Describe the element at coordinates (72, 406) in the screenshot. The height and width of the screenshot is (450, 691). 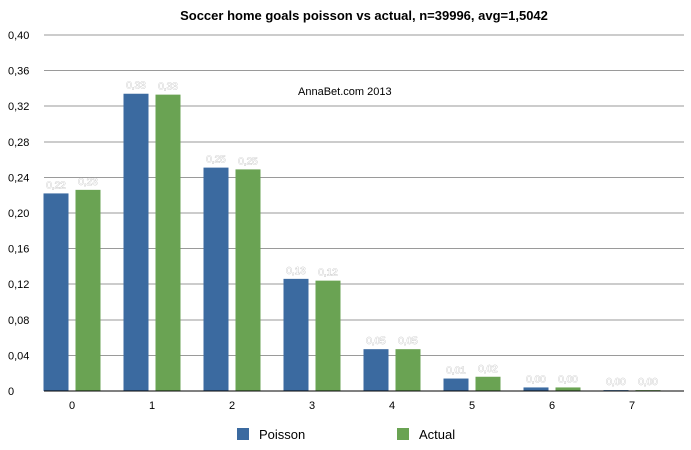
I see `x-tick-label: 0` at that location.